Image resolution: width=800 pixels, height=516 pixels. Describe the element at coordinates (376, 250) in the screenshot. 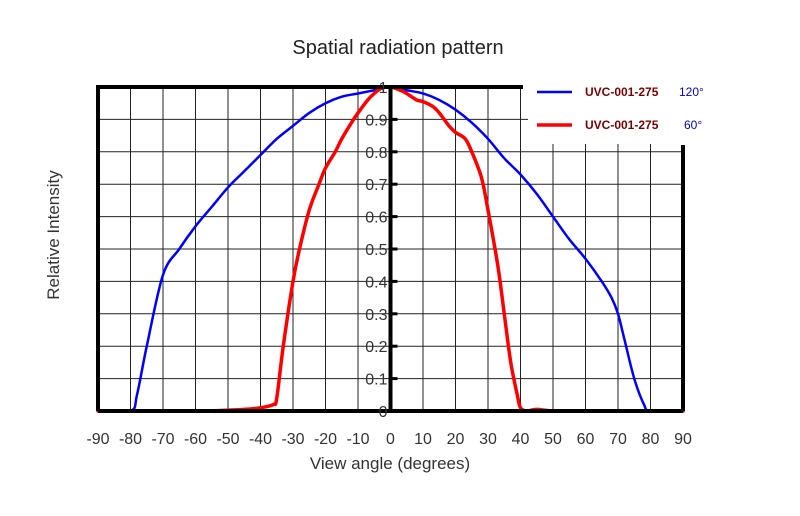

I see `y-tick-label: 0.5` at that location.